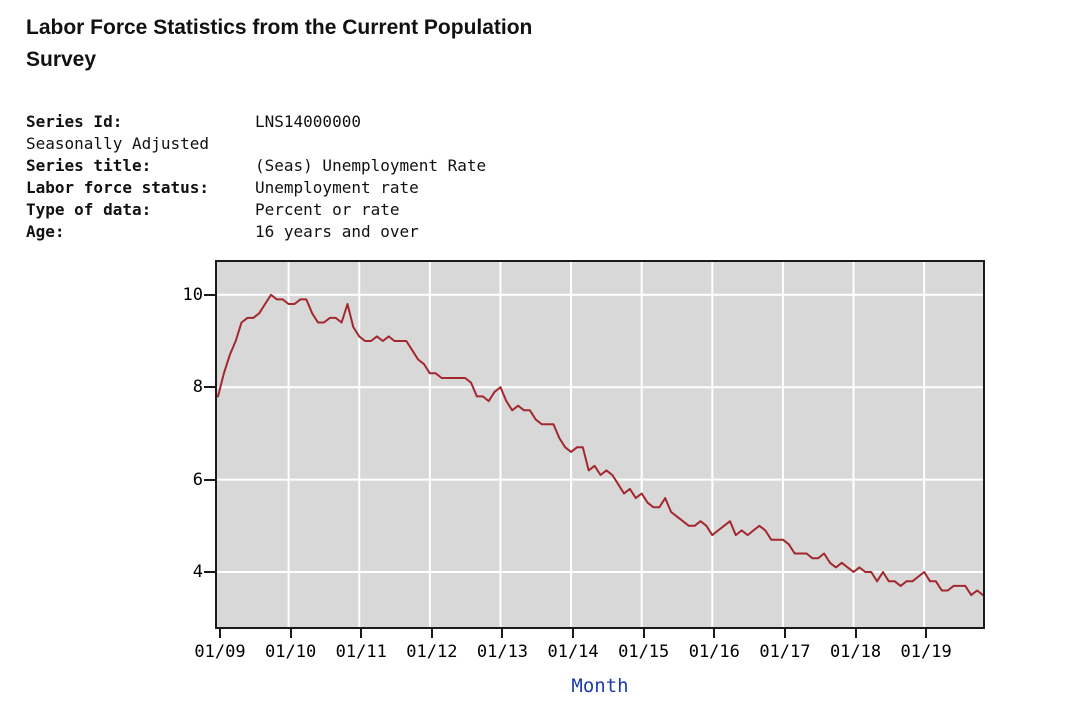  I want to click on x-tick-label: 01/18, so click(855, 652).